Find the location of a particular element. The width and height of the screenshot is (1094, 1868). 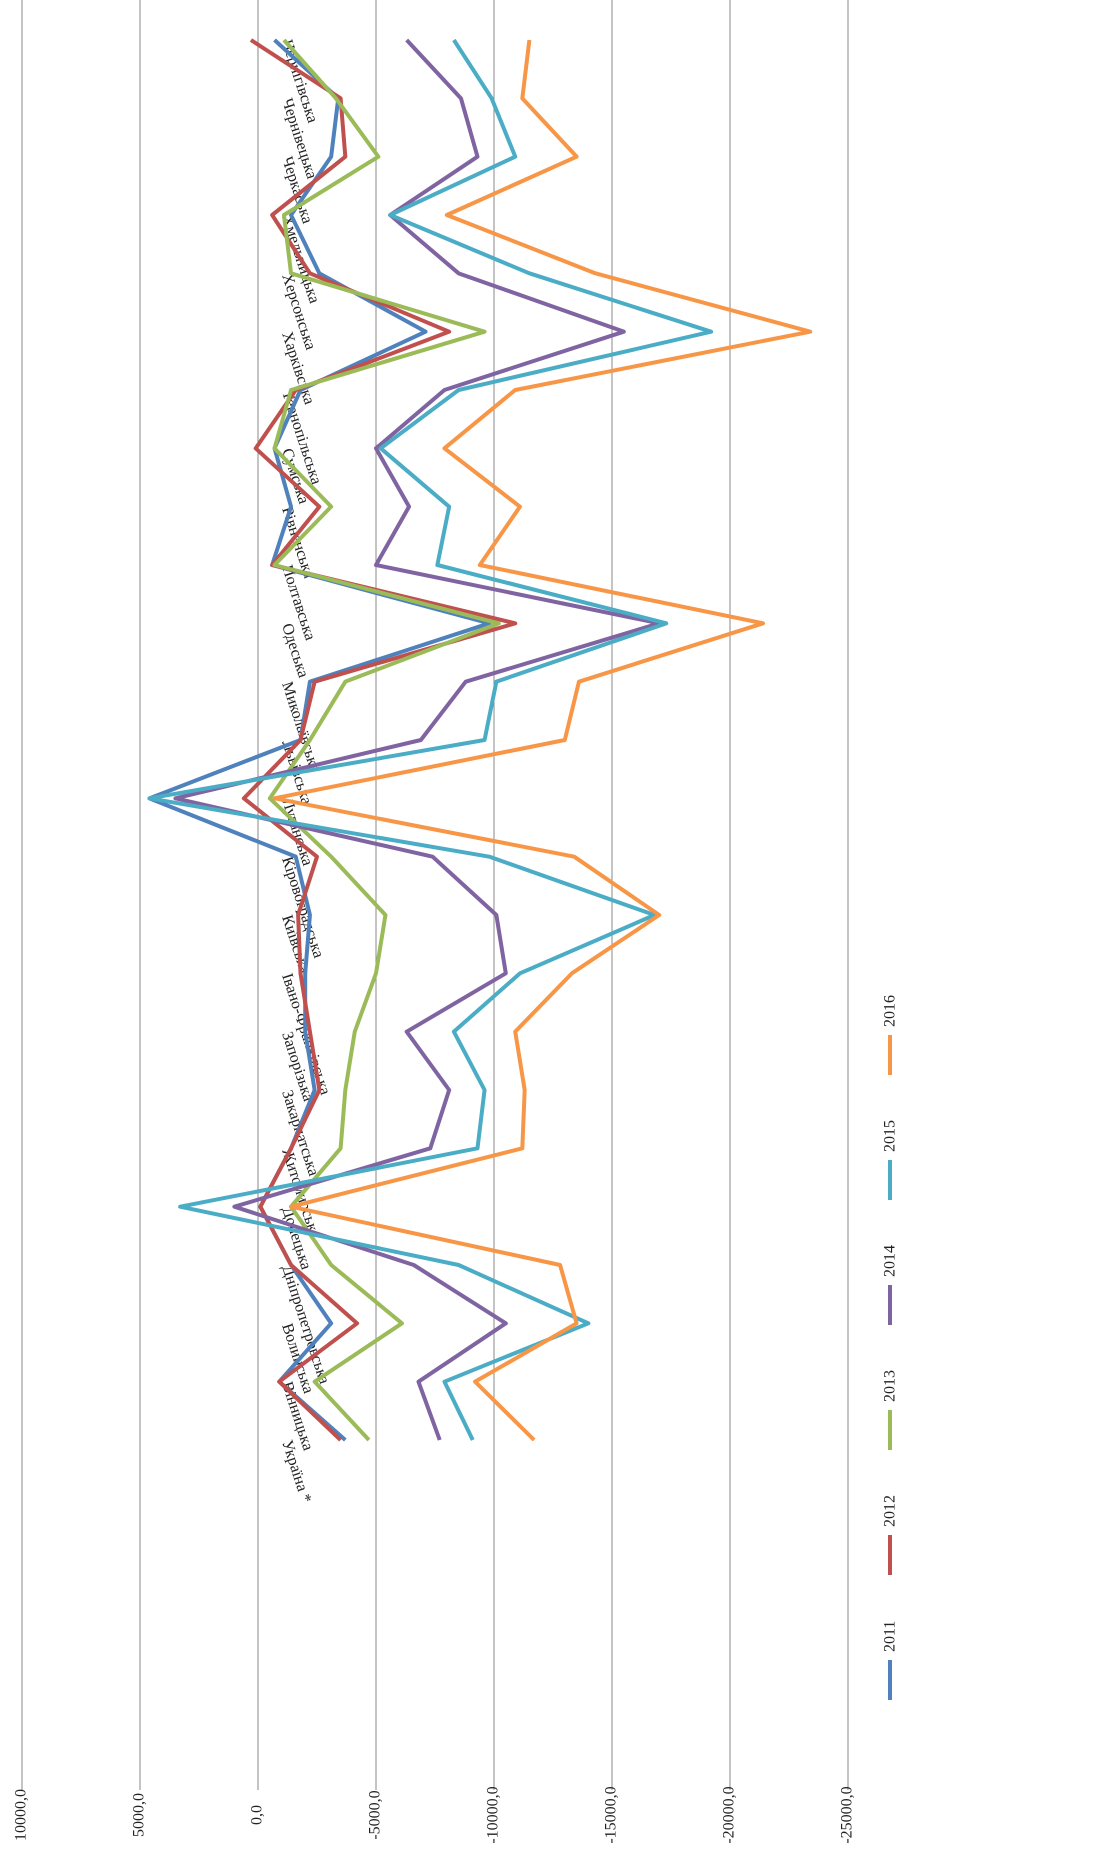

y-tick-label: -10000,0 is located at coordinates (493, 1814).